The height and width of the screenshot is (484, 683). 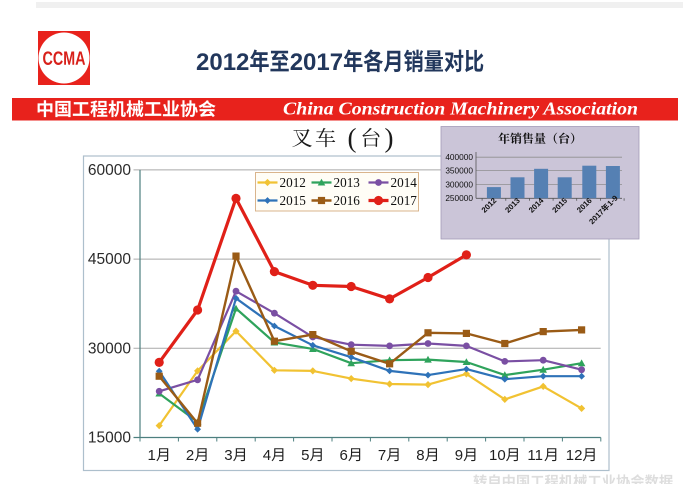 I want to click on svg-text: 350000, so click(x=459, y=170).